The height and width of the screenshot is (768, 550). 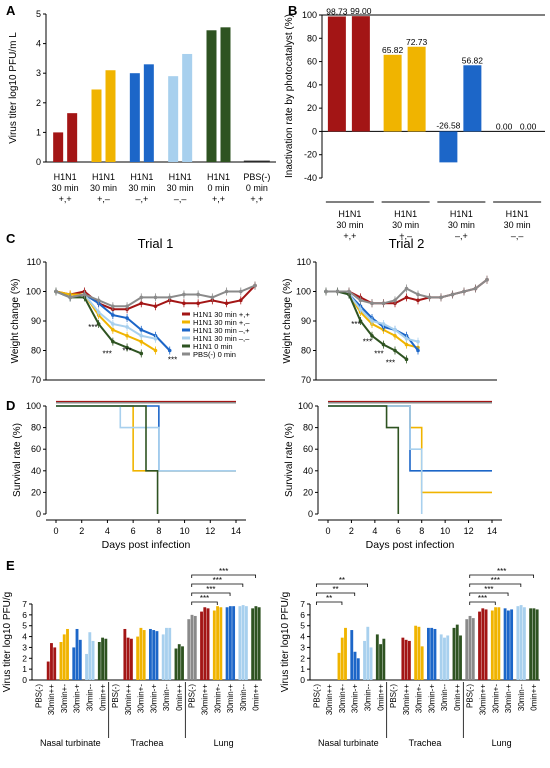 I want to click on panel-a-category-line3: +,+, so click(x=256, y=199).